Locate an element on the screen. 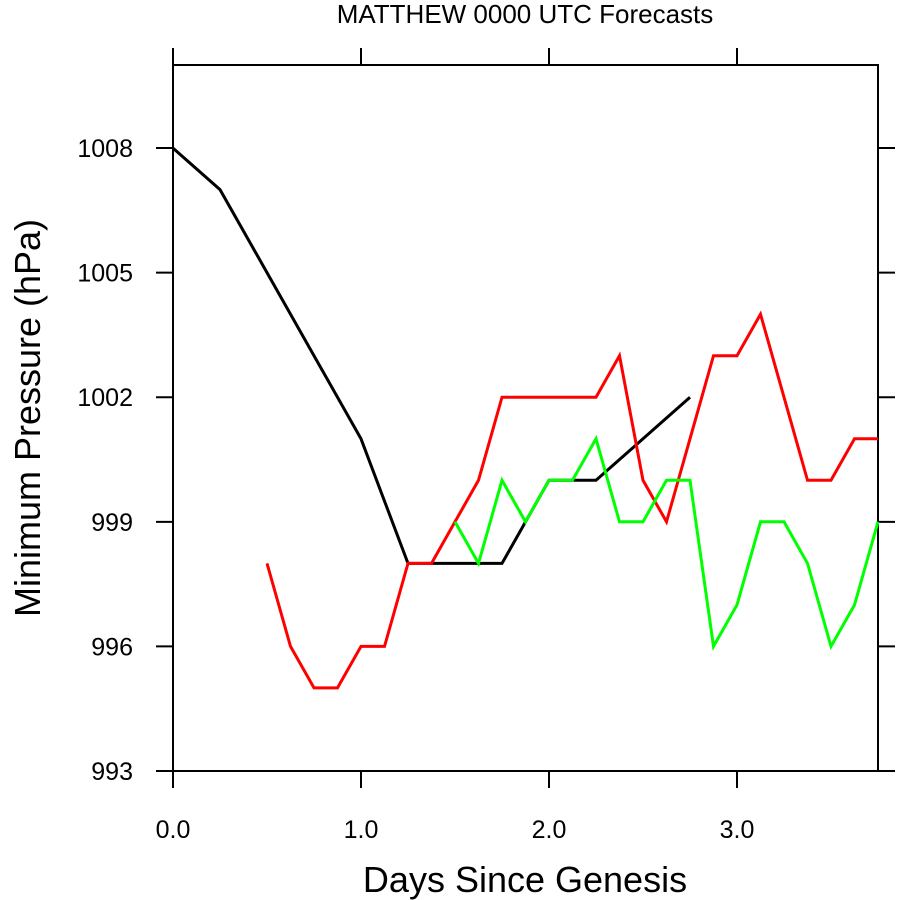  y-axis-label: Minimum Pressure (hPa) is located at coordinates (27, 418).